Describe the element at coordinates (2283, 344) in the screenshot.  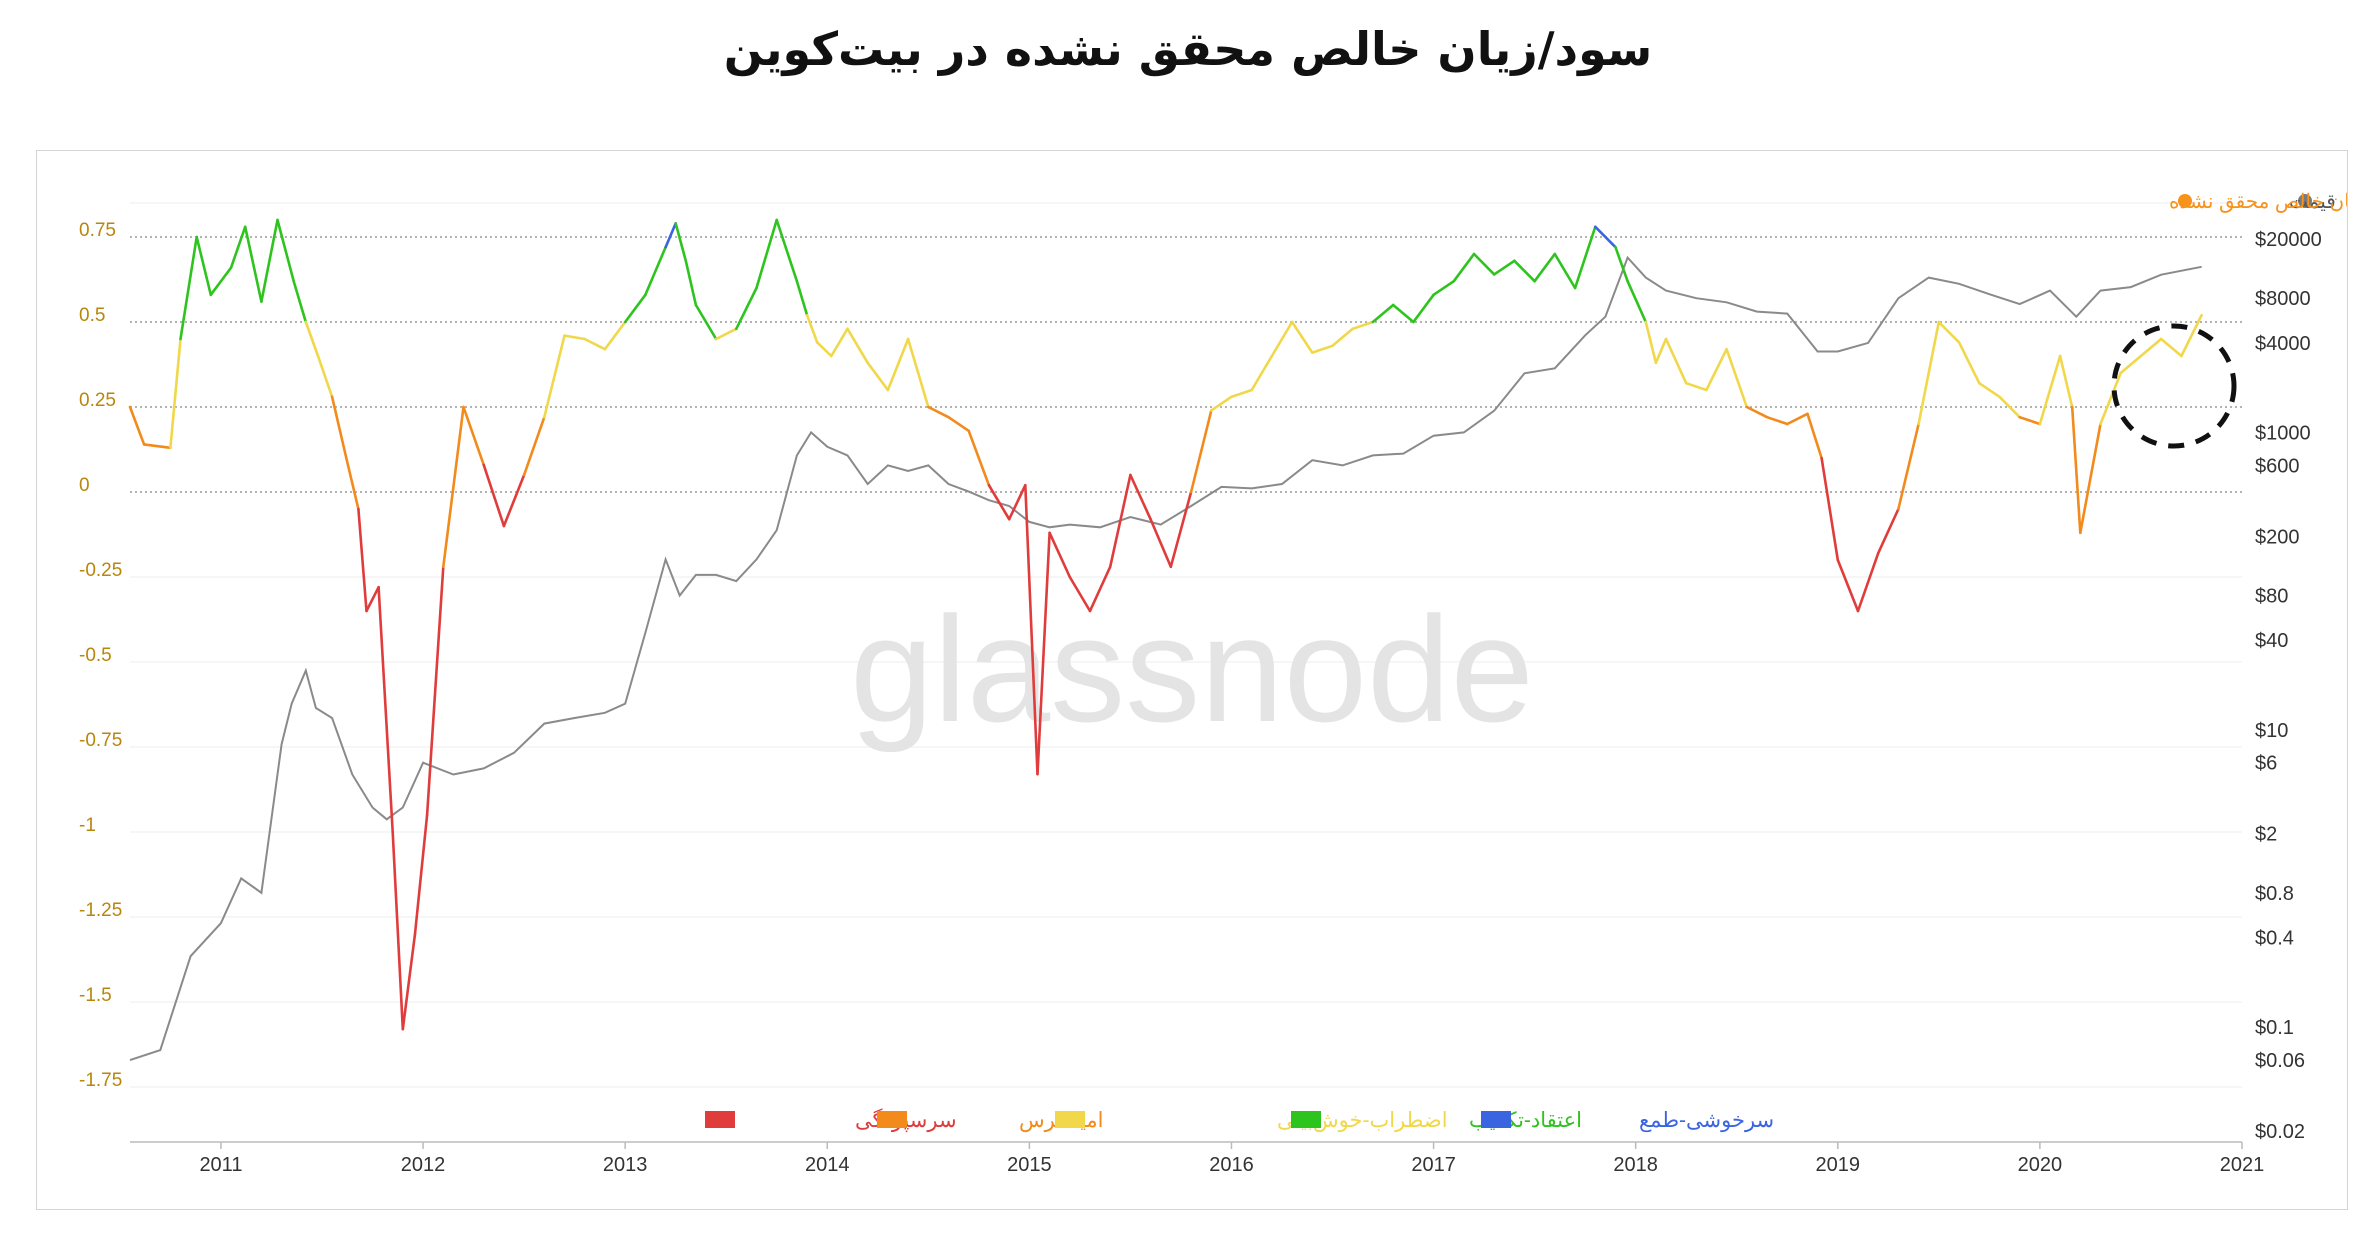
I see `right-tick-label: $4000` at that location.